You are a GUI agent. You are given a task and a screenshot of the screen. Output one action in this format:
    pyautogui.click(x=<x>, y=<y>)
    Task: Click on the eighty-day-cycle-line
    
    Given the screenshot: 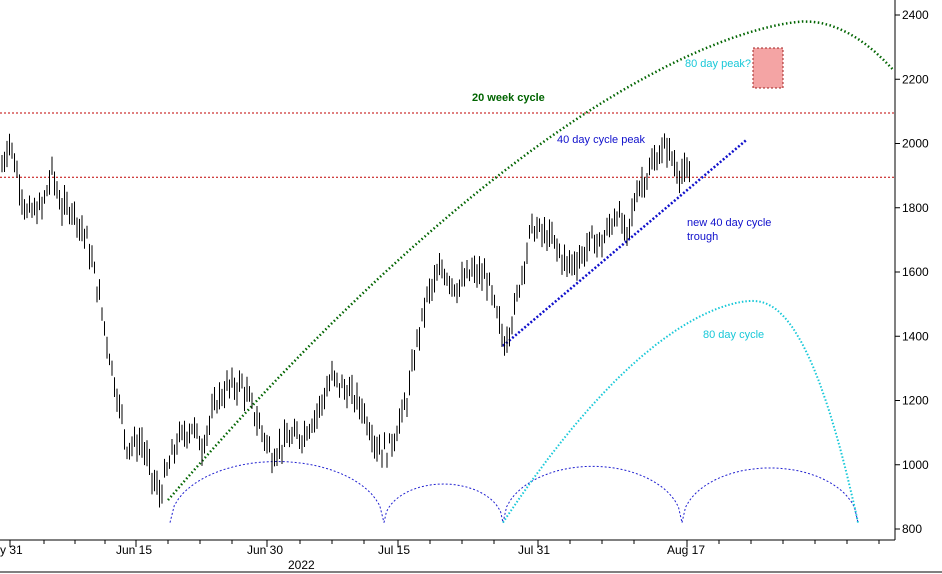 What is the action you would take?
    pyautogui.click(x=680, y=411)
    